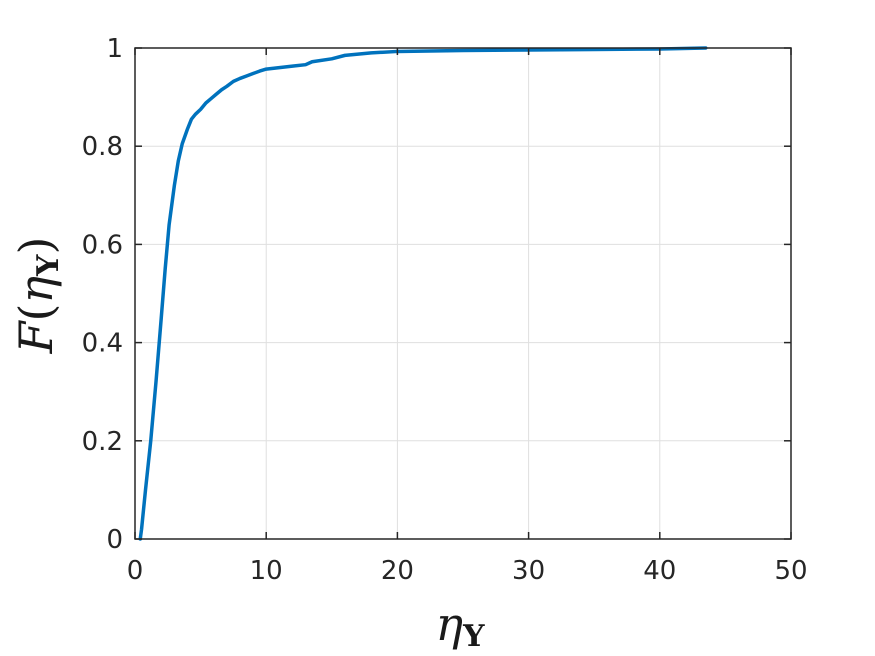 This screenshot has height=656, width=875. I want to click on y-axis-label: F(ηY), so click(37, 296).